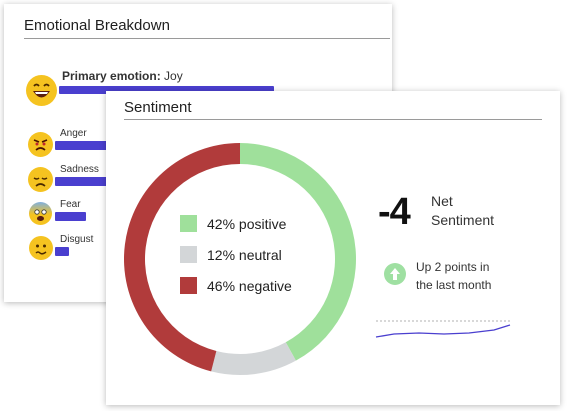 The image size is (568, 411). I want to click on emotion-label-disgust: Disgust, so click(77, 239).